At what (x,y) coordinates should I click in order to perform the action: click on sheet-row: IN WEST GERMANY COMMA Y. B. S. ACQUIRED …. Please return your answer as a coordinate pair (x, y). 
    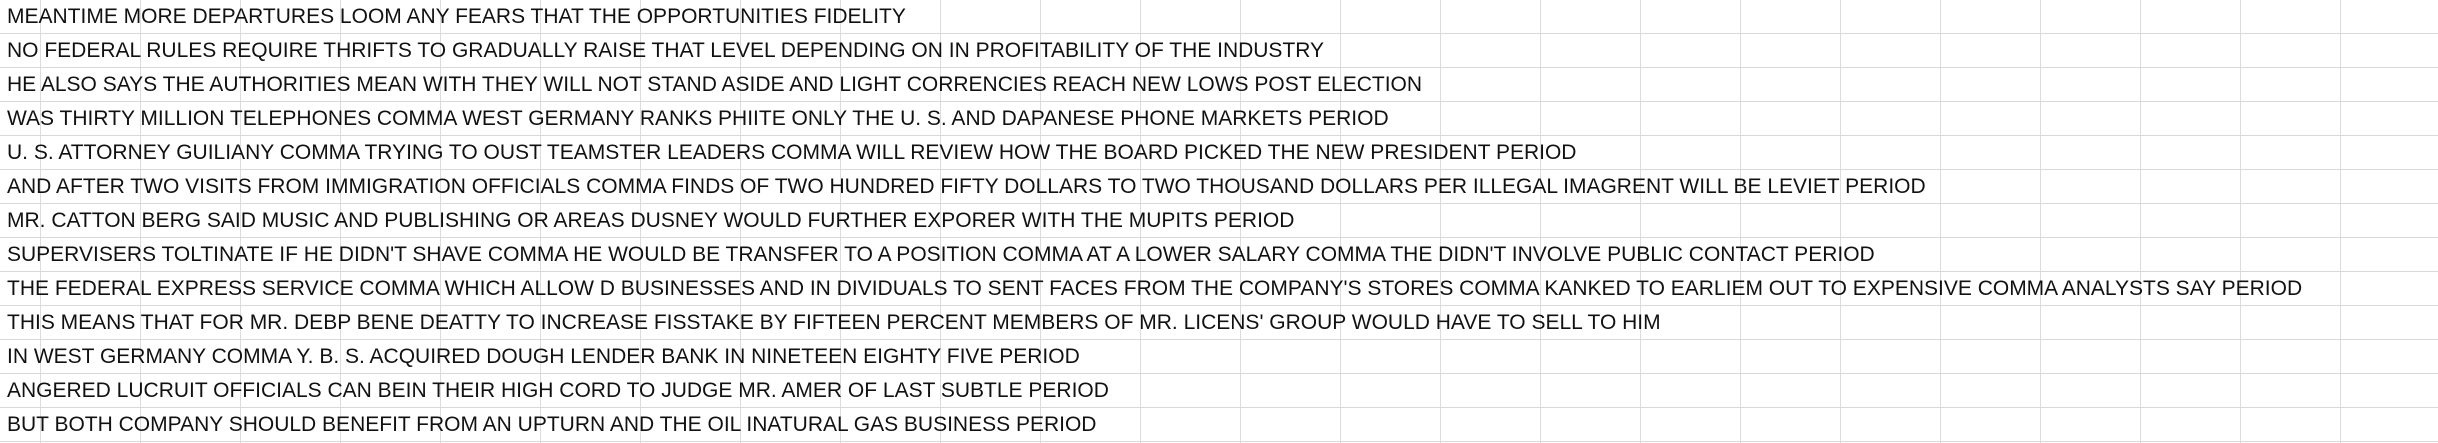
    Looking at the image, I should click on (1219, 357).